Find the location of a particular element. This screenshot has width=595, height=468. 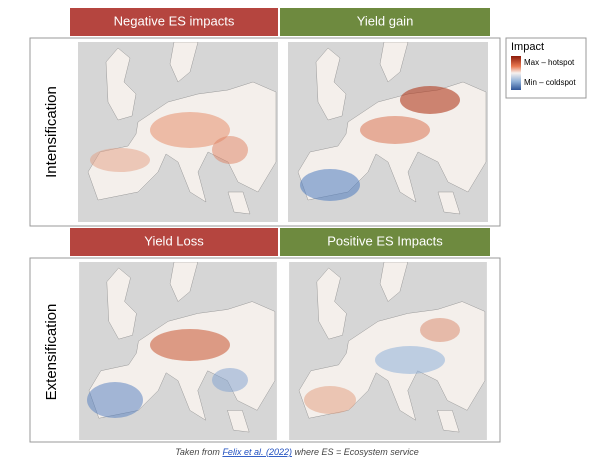

header: Yield gain is located at coordinates (385, 20).